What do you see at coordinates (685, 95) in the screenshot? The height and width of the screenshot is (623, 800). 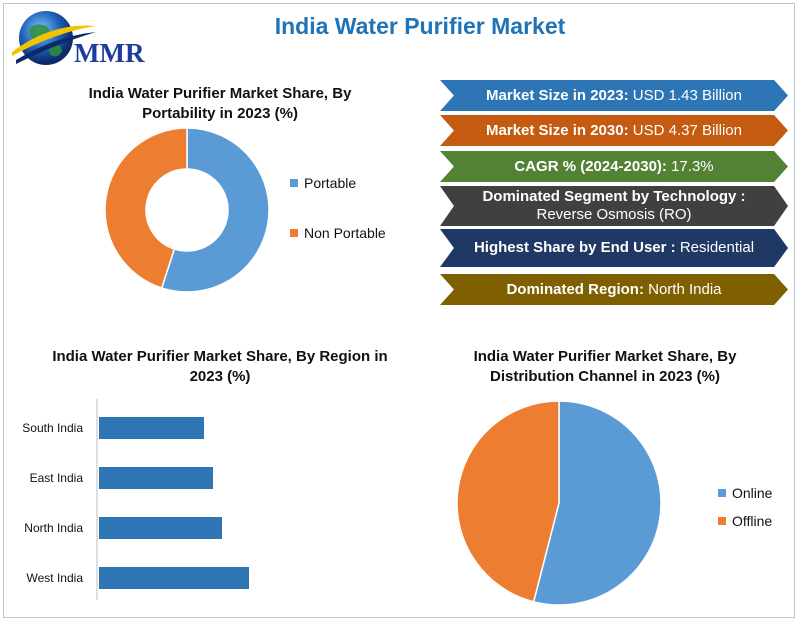 I see `key-fact-value: USD 1.43 Billion` at bounding box center [685, 95].